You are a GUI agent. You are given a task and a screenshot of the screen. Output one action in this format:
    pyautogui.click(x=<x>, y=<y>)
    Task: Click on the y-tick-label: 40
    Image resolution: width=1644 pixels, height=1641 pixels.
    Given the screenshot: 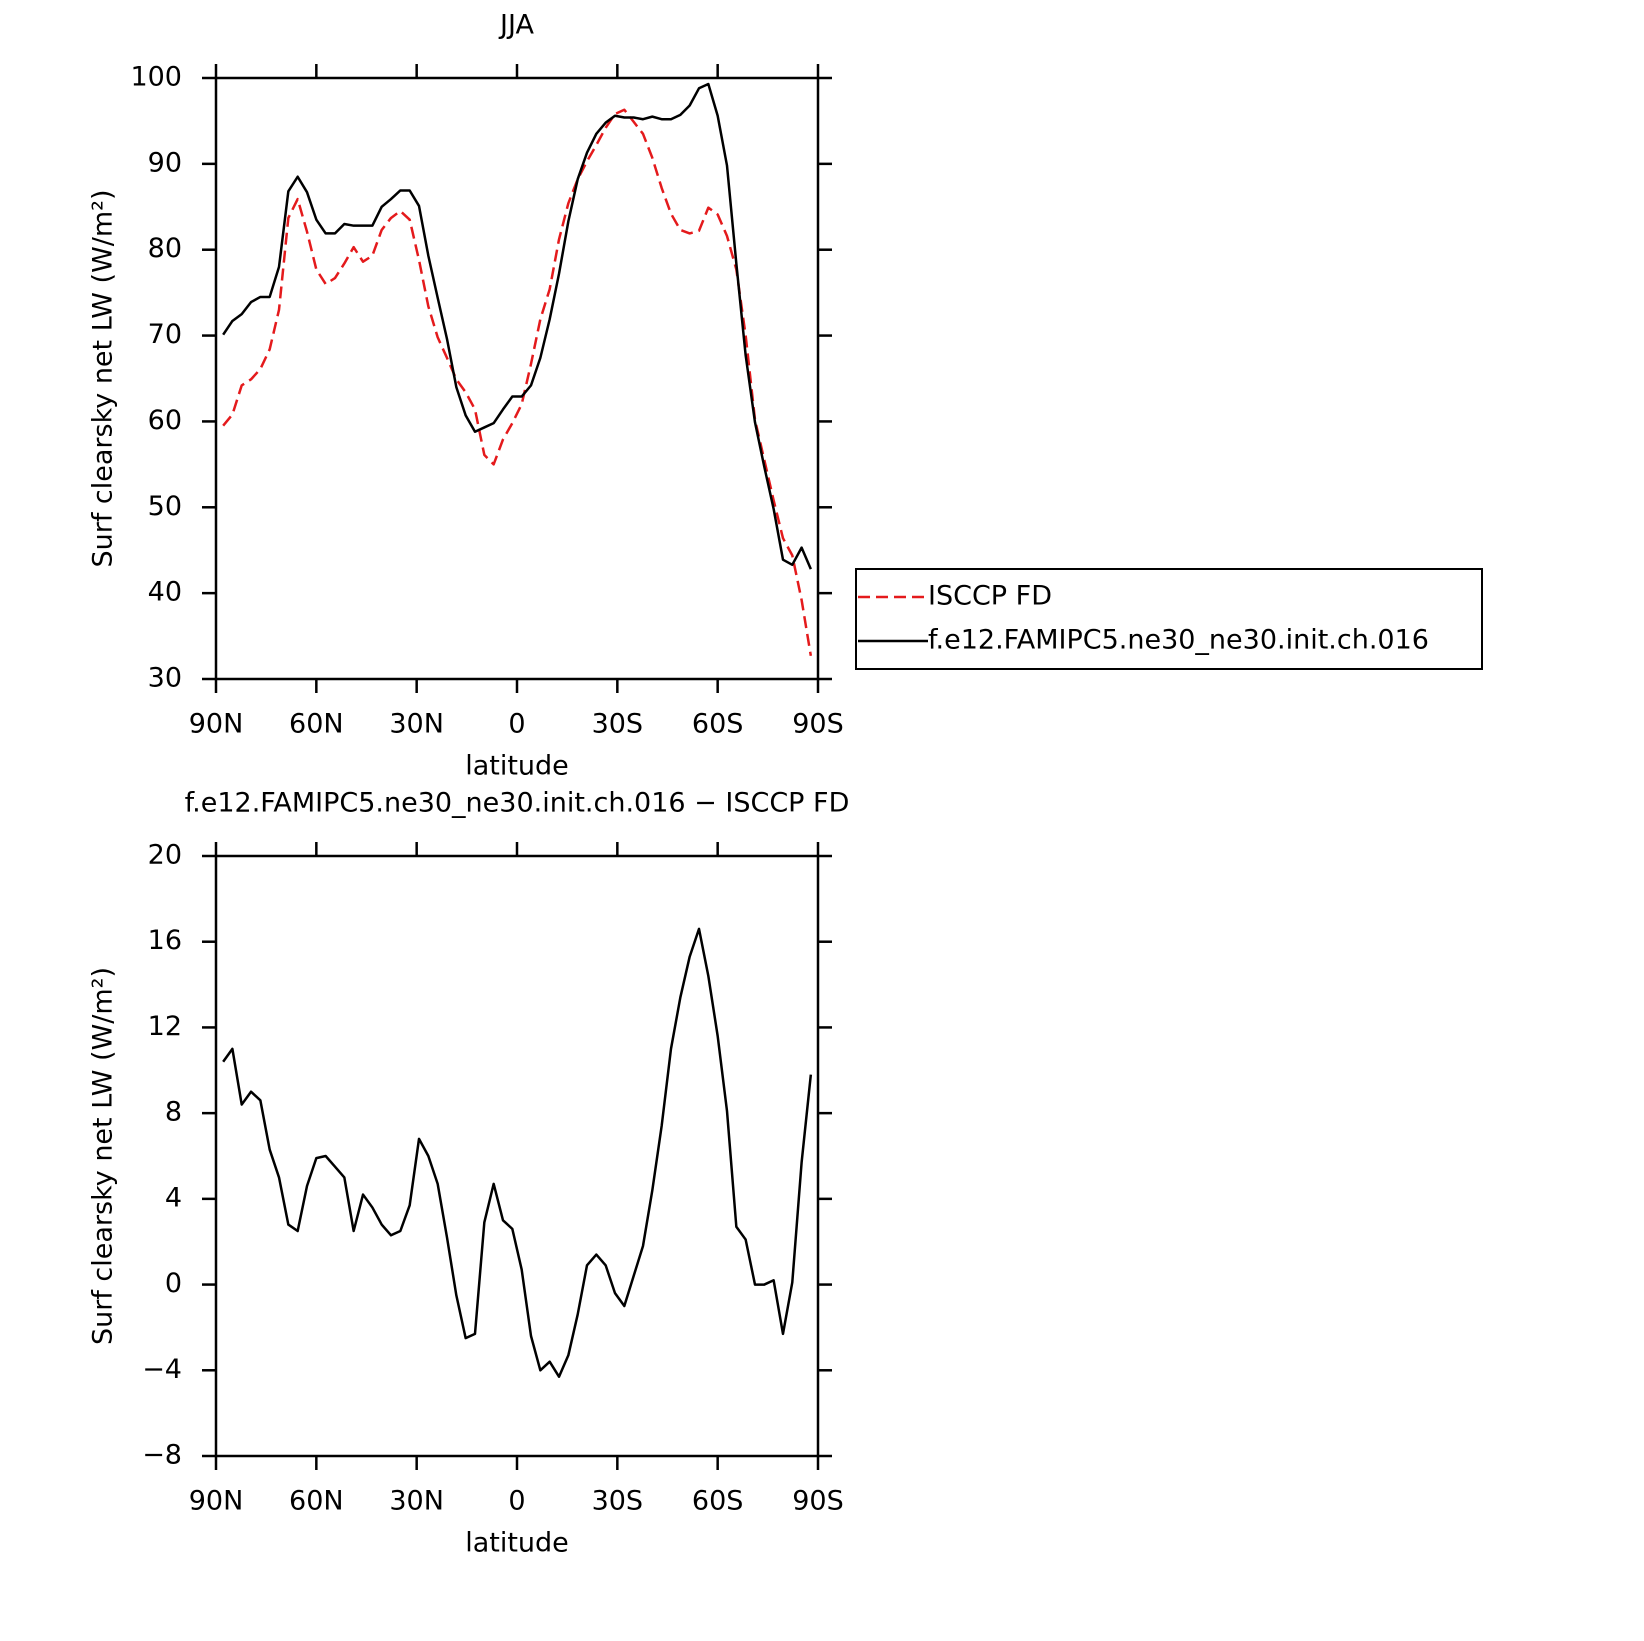 What is the action you would take?
    pyautogui.click(x=165, y=592)
    